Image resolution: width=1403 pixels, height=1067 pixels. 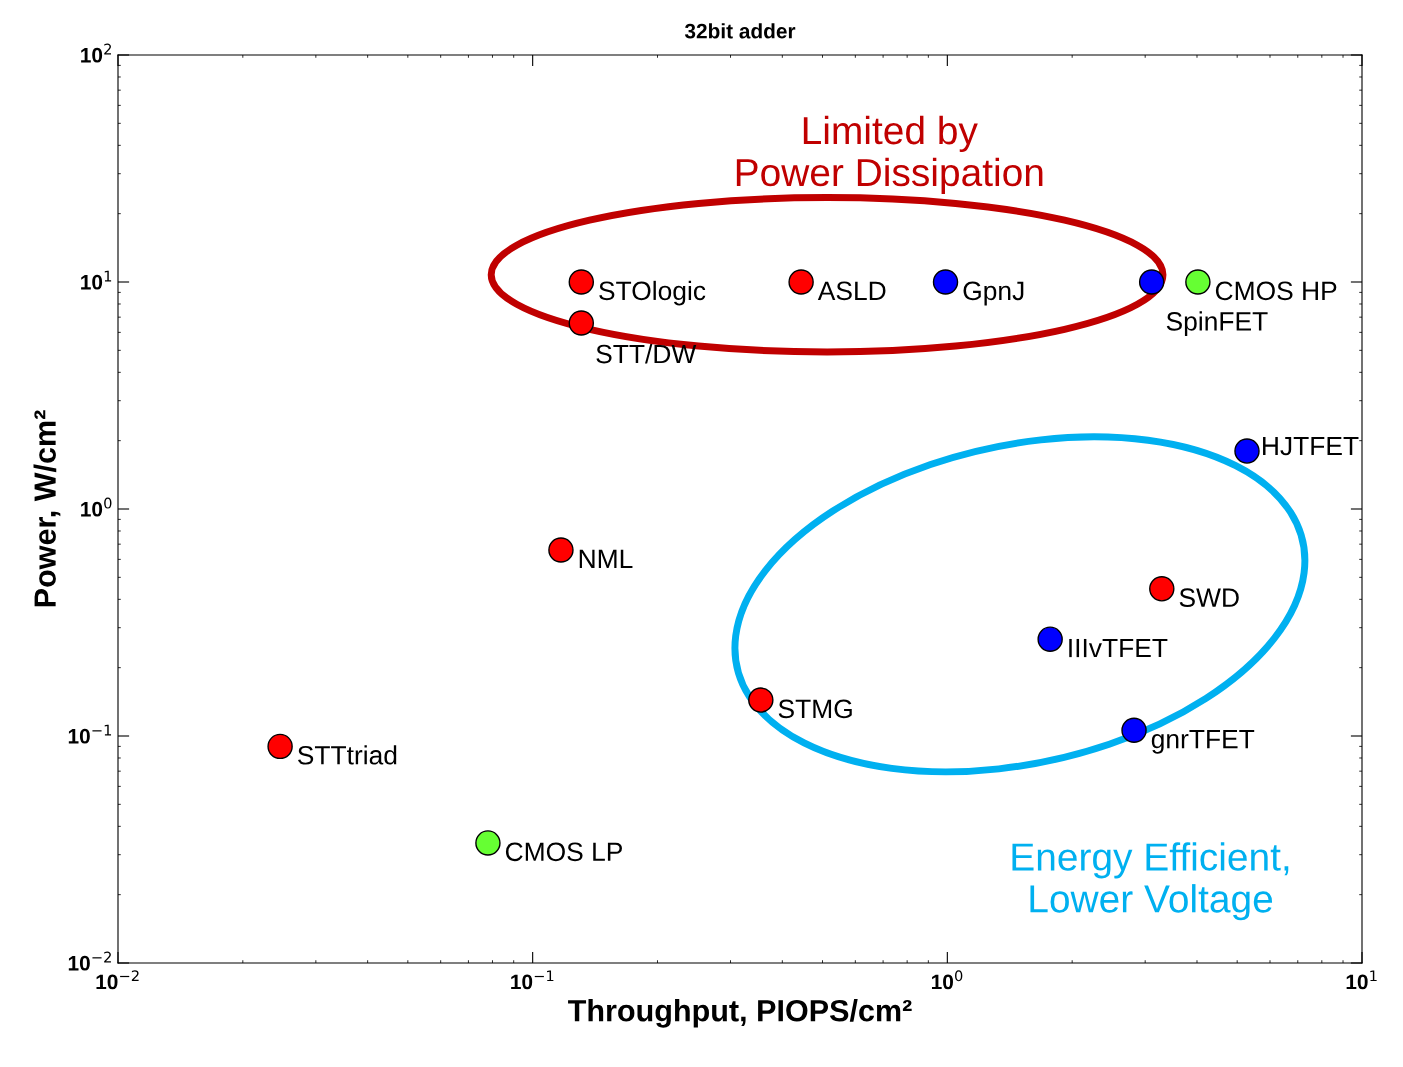 I want to click on y-tick-label: 10$^{2}$, so click(x=96, y=53).